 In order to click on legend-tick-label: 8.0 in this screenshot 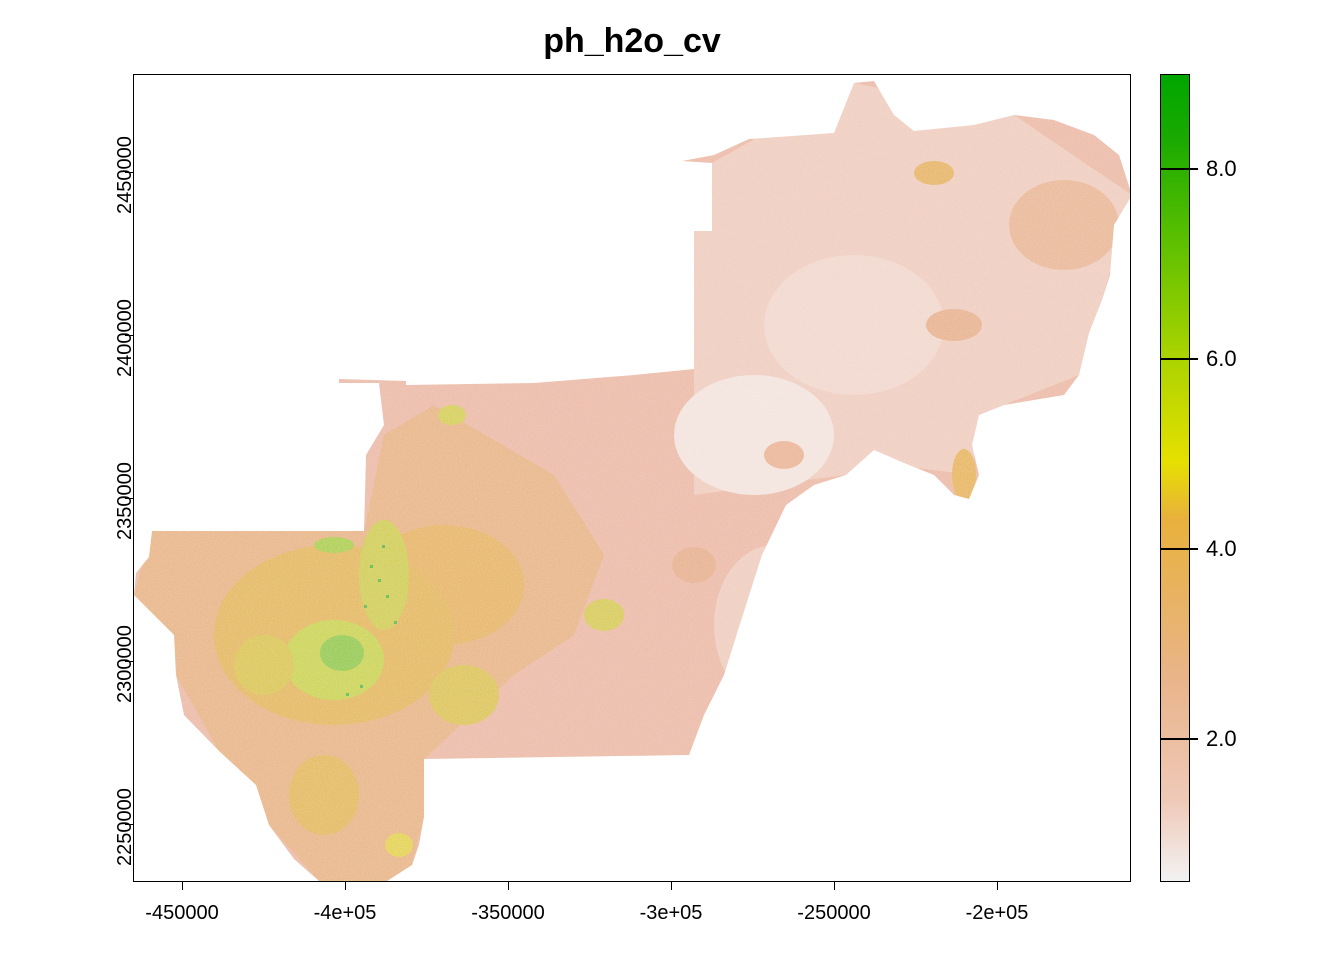, I will do `click(1221, 169)`.